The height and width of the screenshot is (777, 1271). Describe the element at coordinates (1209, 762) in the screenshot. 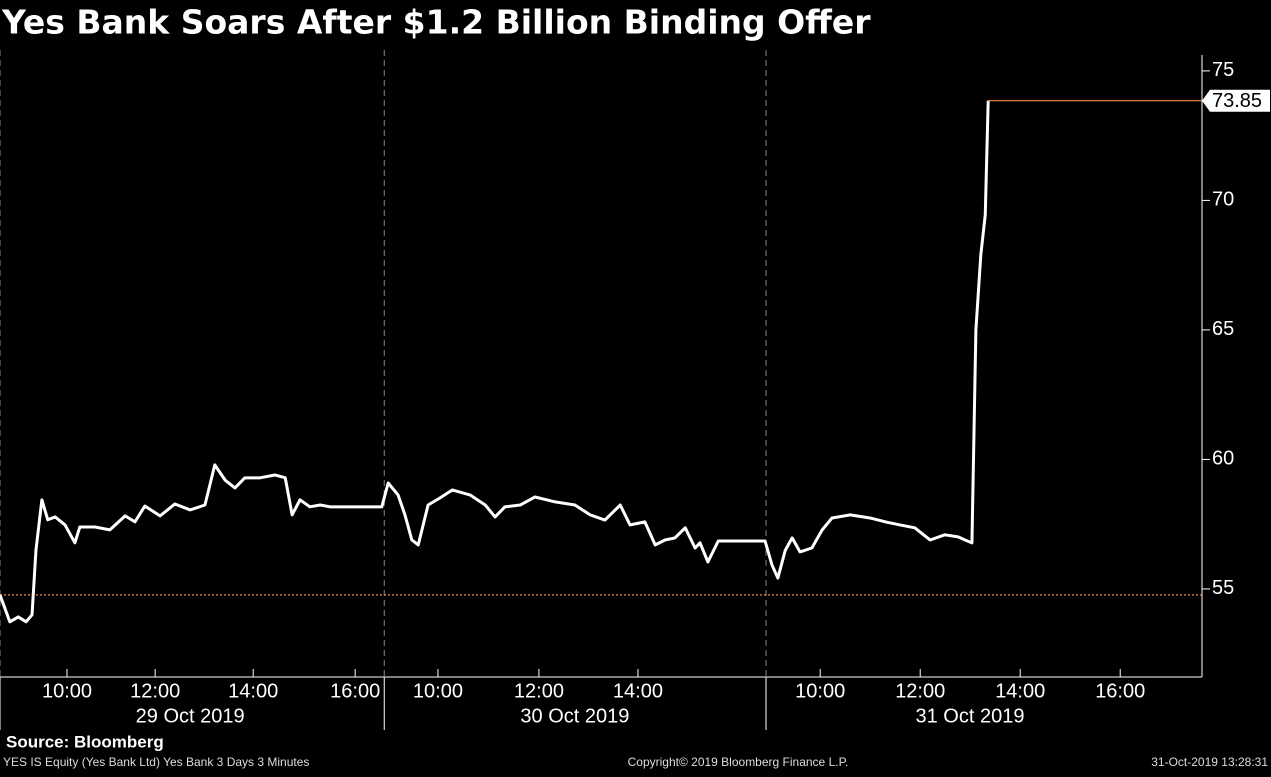

I see `footer-right: 31-Oct-2019 13:28:31` at that location.